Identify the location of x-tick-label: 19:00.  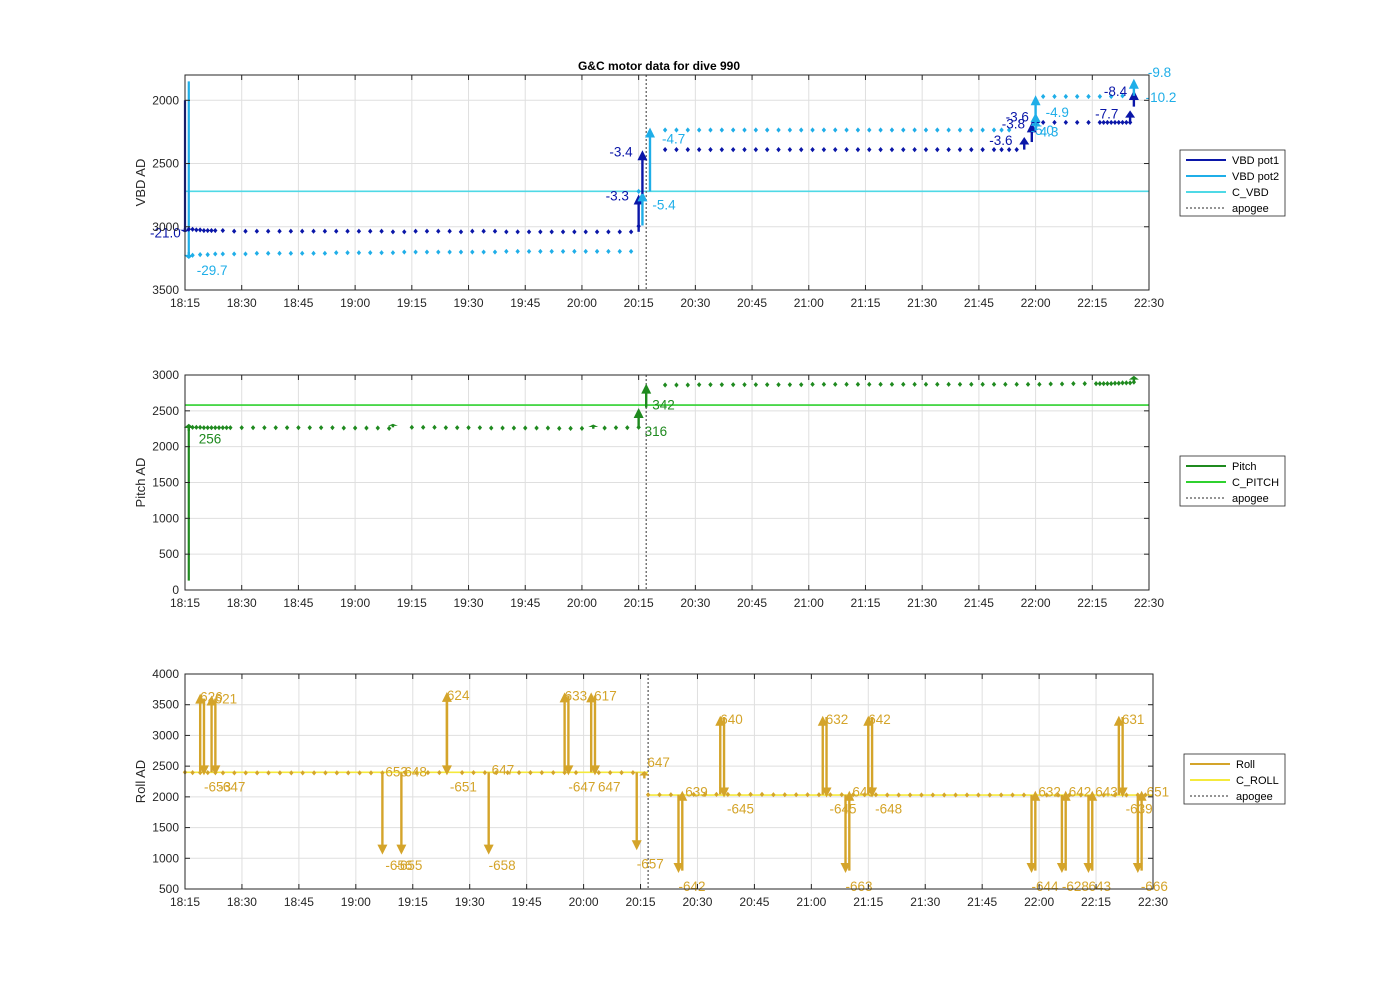
(355, 603).